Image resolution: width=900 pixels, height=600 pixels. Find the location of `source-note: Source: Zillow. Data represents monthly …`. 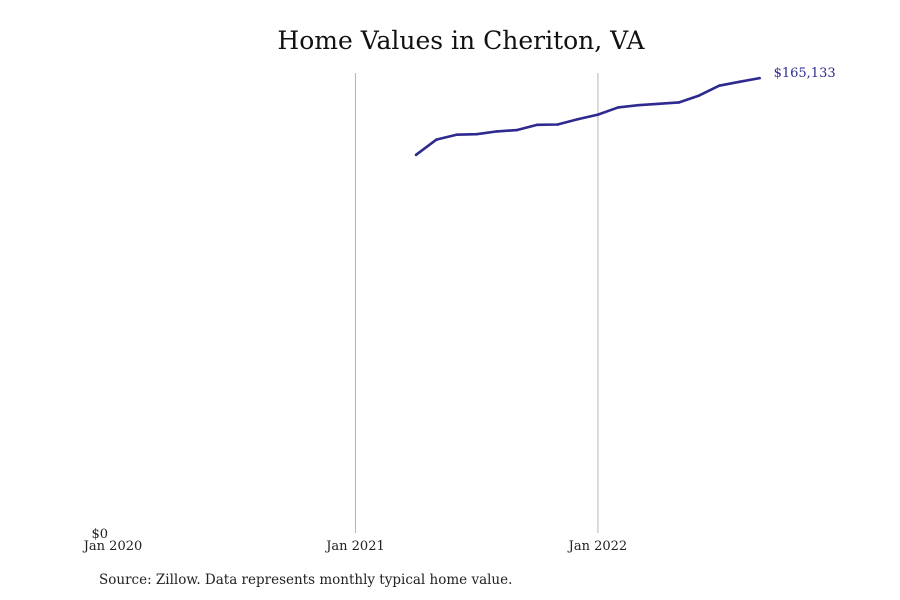

source-note: Source: Zillow. Data represents monthly … is located at coordinates (306, 580).